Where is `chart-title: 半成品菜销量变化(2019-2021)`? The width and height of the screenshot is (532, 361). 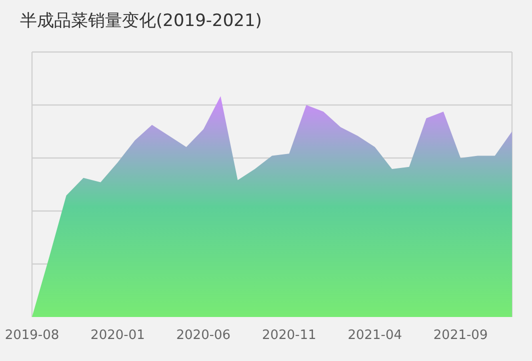
chart-title: 半成品菜销量变化(2019-2021) is located at coordinates (141, 21).